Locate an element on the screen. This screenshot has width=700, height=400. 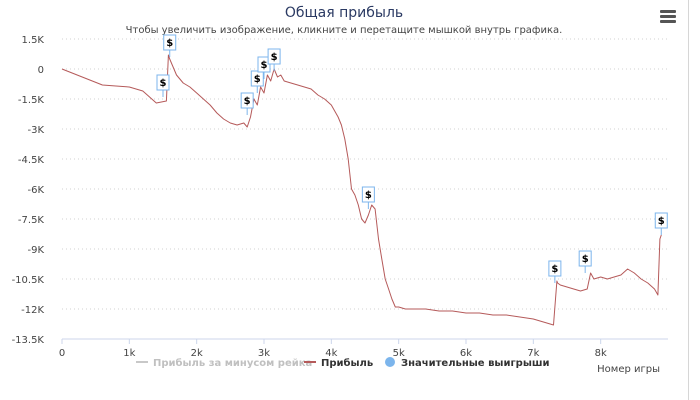
y-tick-label: -9K is located at coordinates (35, 250).